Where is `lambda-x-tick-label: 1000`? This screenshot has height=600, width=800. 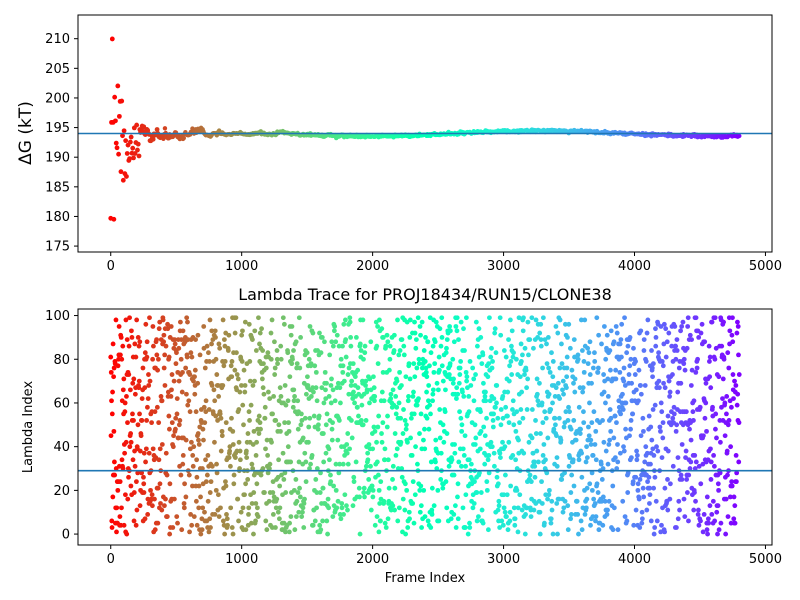 lambda-x-tick-label: 1000 is located at coordinates (241, 559).